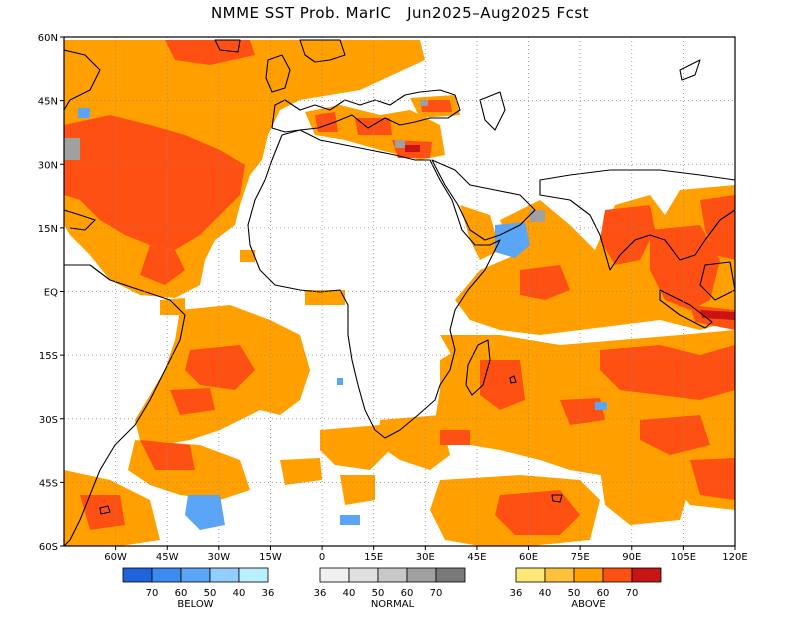 The image size is (800, 618). Describe the element at coordinates (48, 38) in the screenshot. I see `lat-tick-label: 60N` at that location.